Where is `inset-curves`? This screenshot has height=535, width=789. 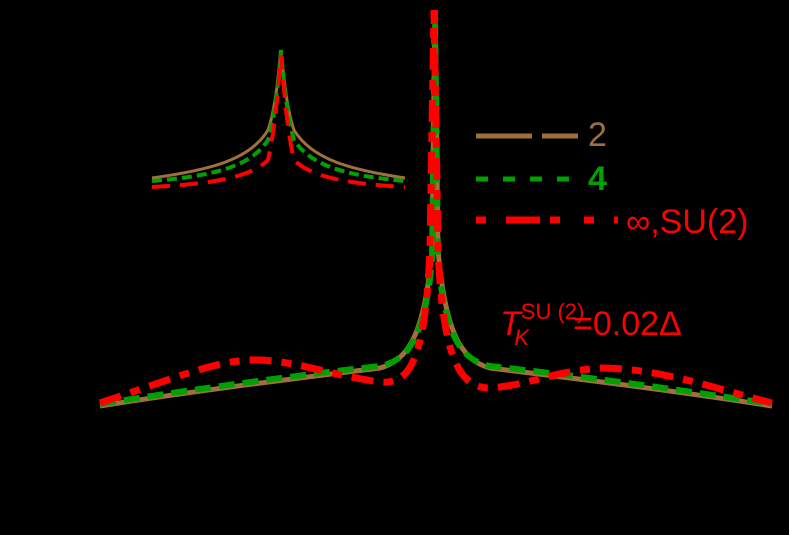
inset-curves is located at coordinates (278, 119).